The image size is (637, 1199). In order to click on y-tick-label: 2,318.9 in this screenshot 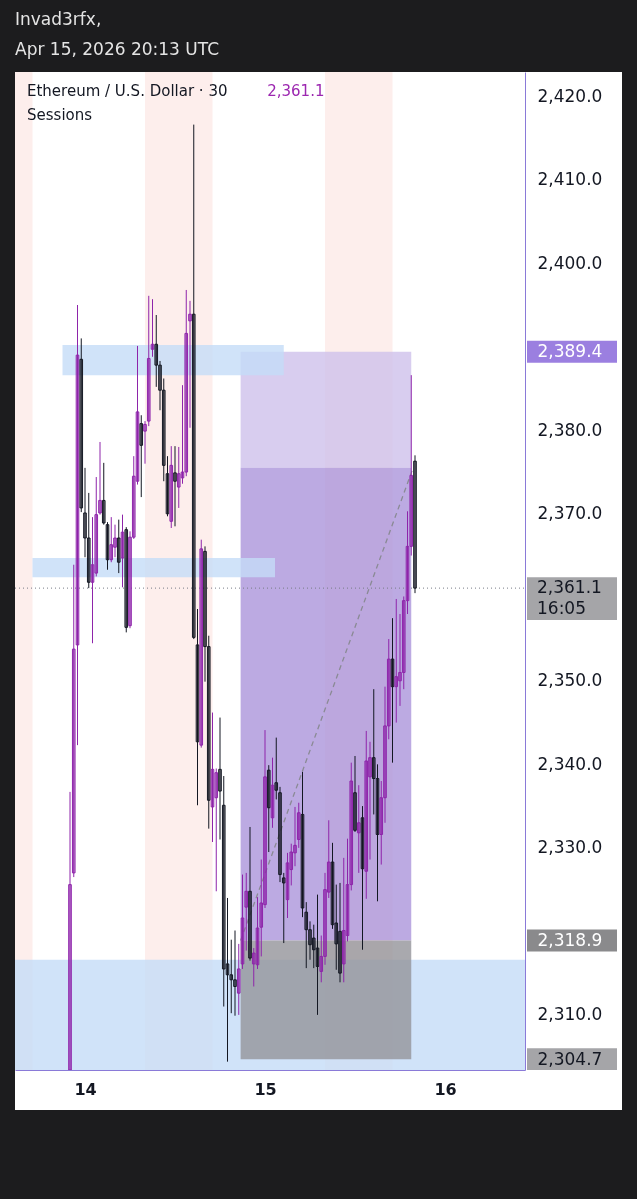, I will do `click(570, 940)`.